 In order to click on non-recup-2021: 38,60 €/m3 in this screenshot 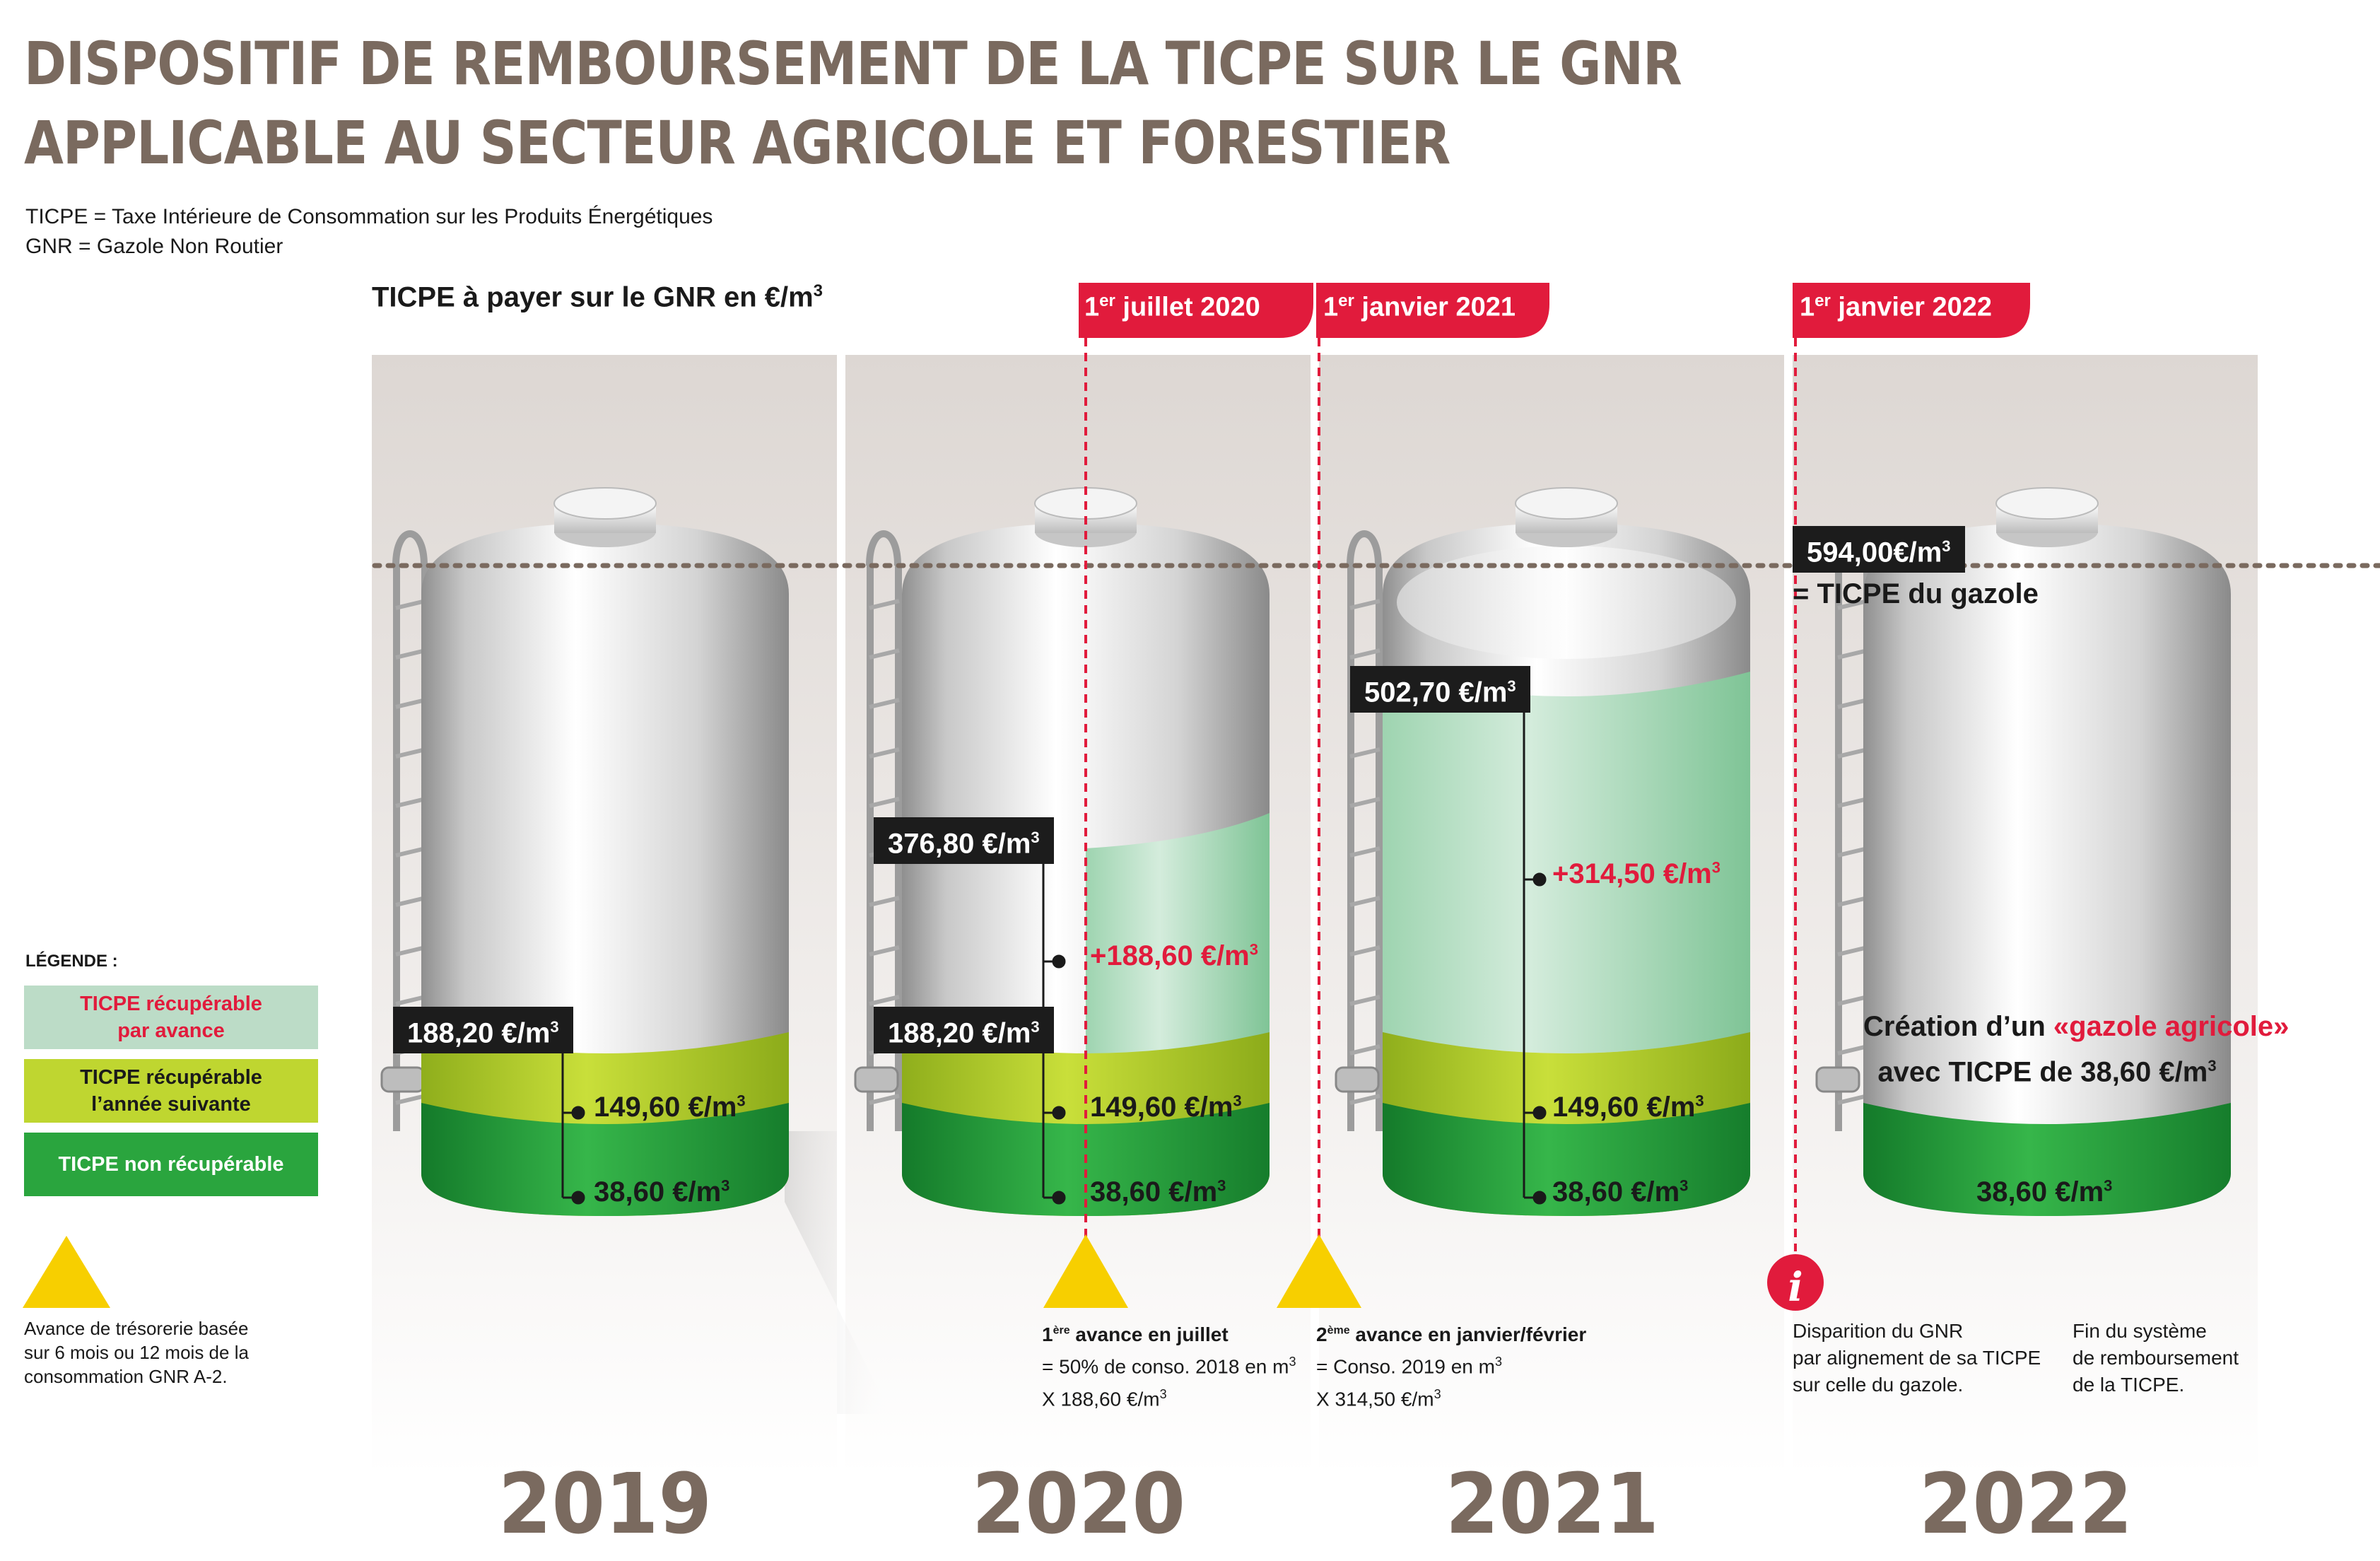, I will do `click(1621, 1192)`.